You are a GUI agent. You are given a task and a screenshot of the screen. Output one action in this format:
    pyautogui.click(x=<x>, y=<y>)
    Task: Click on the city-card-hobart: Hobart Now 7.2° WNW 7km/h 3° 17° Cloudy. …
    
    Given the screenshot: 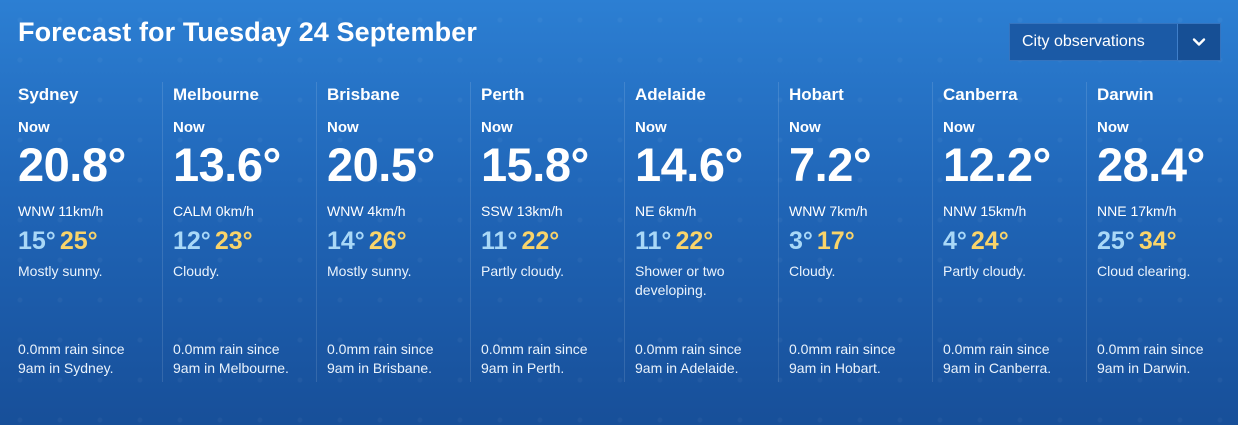 What is the action you would take?
    pyautogui.click(x=855, y=232)
    